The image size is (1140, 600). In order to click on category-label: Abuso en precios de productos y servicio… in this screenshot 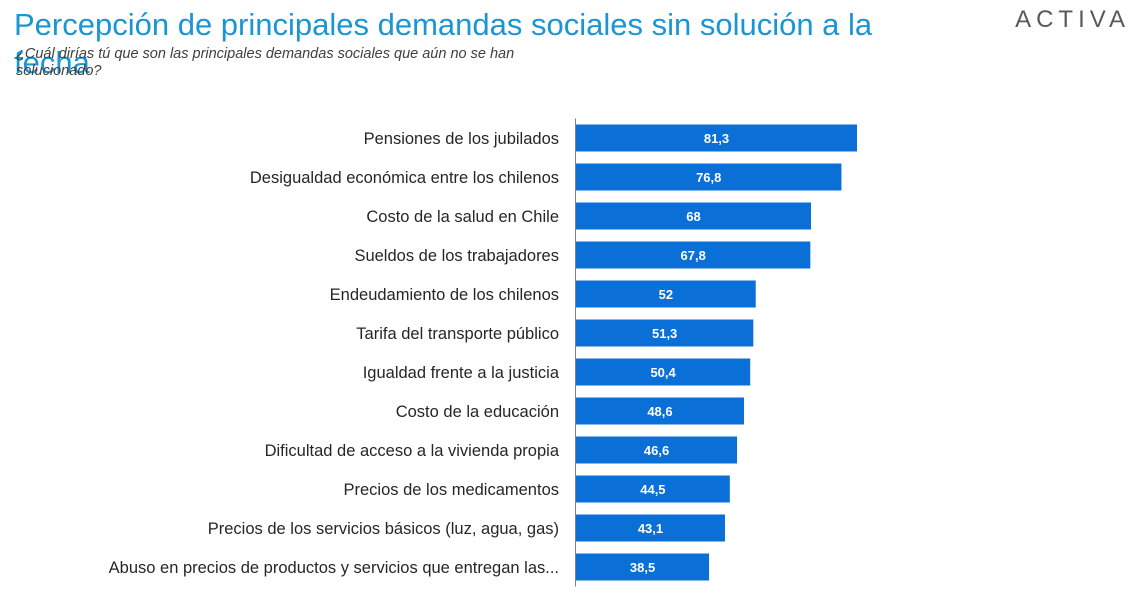, I will do `click(334, 568)`.